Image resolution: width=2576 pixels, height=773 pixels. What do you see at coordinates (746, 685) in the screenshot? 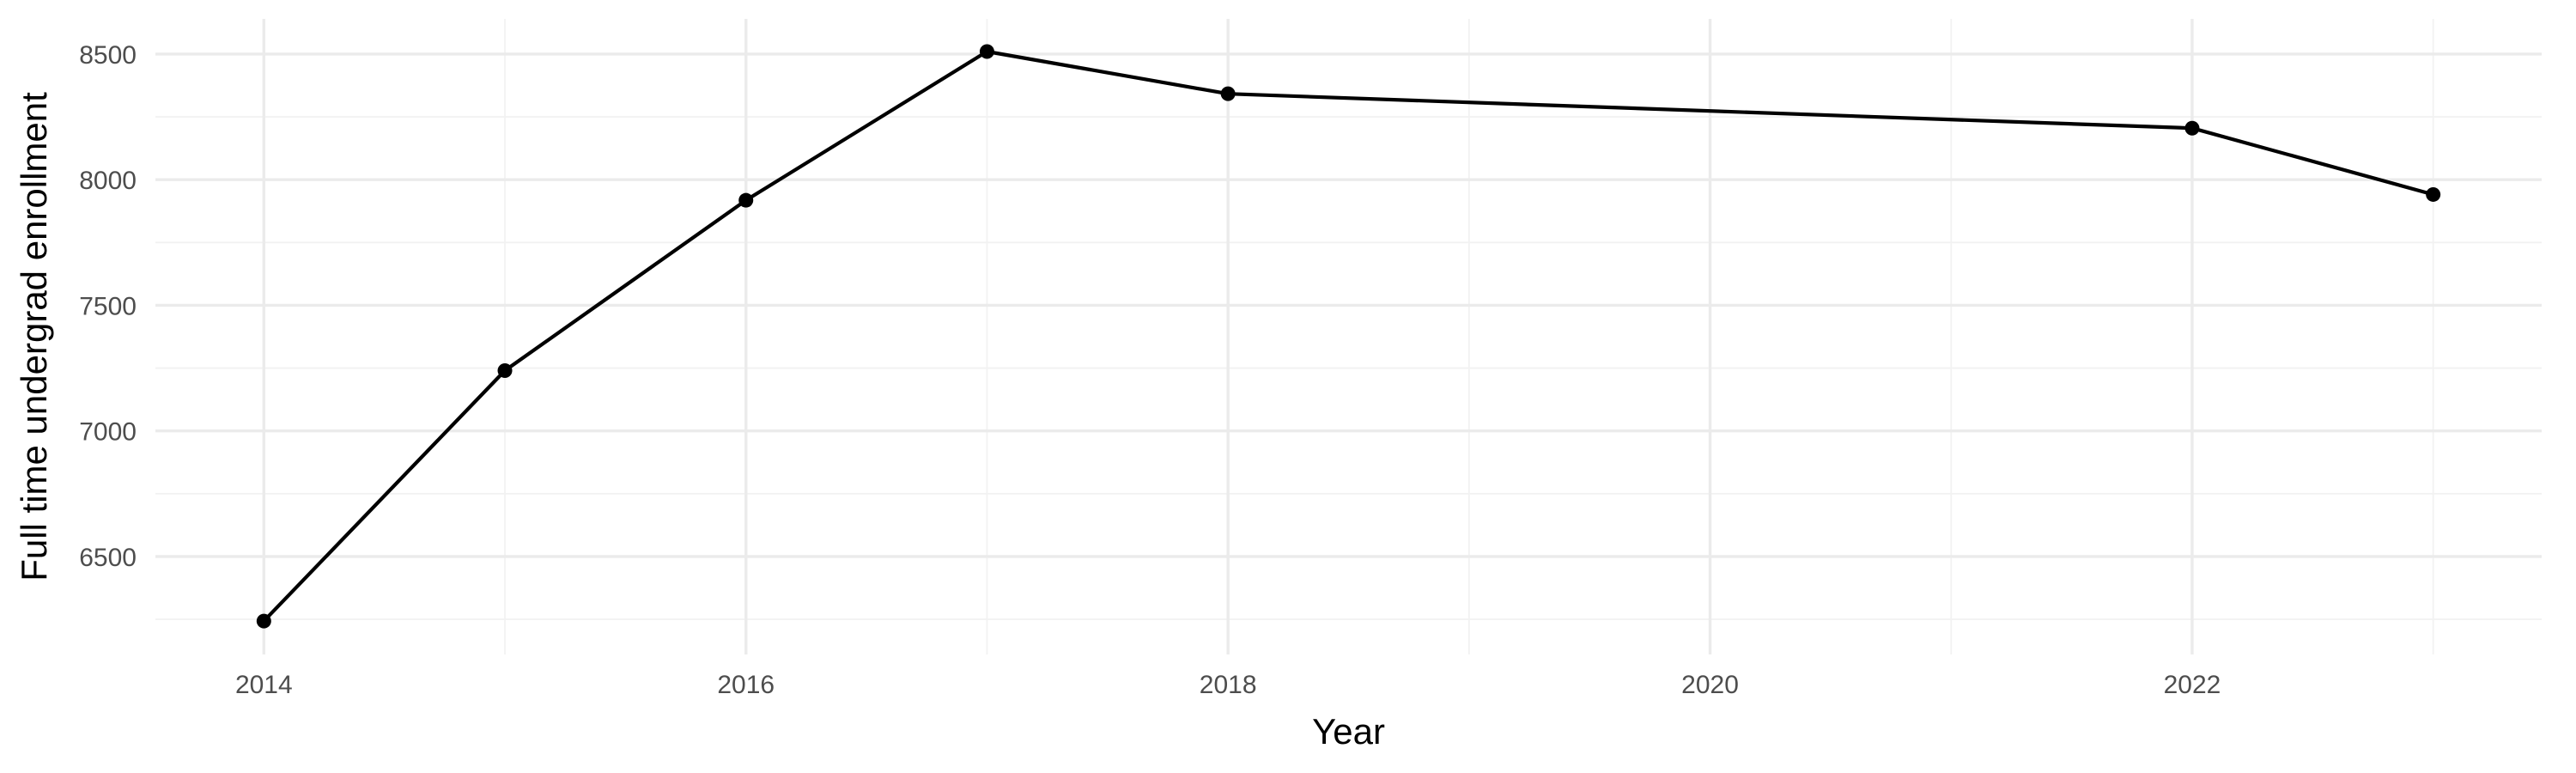
I see `x-tick-label: 2016` at bounding box center [746, 685].